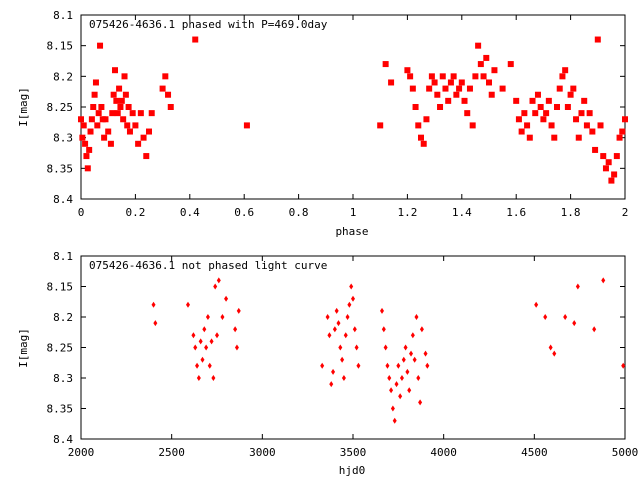  I want to click on phased-y-tick-label: 8.15, so click(60, 46).